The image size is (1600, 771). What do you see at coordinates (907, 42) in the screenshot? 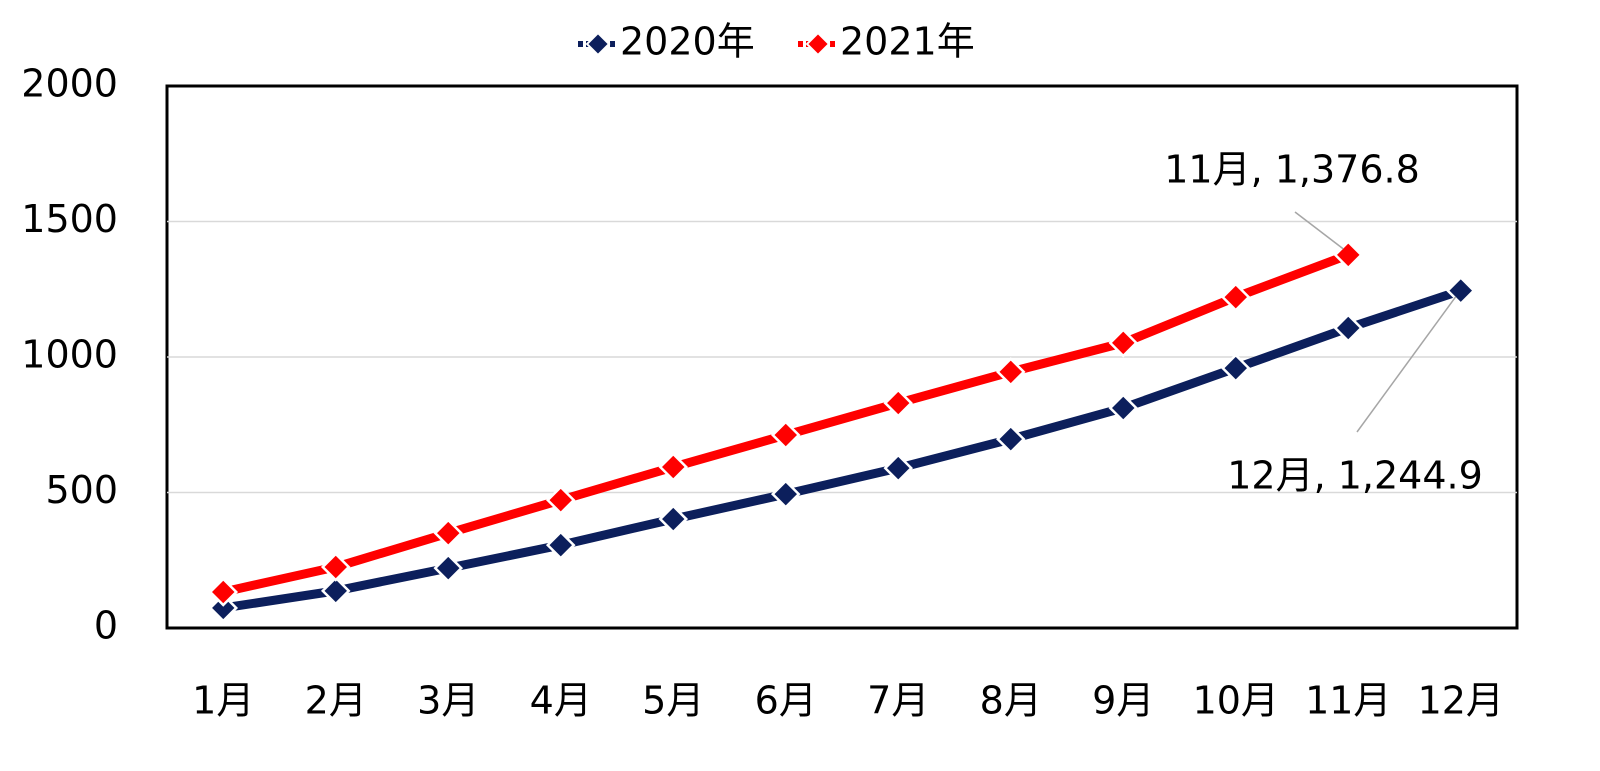
I see `legend-label: 2021年` at bounding box center [907, 42].